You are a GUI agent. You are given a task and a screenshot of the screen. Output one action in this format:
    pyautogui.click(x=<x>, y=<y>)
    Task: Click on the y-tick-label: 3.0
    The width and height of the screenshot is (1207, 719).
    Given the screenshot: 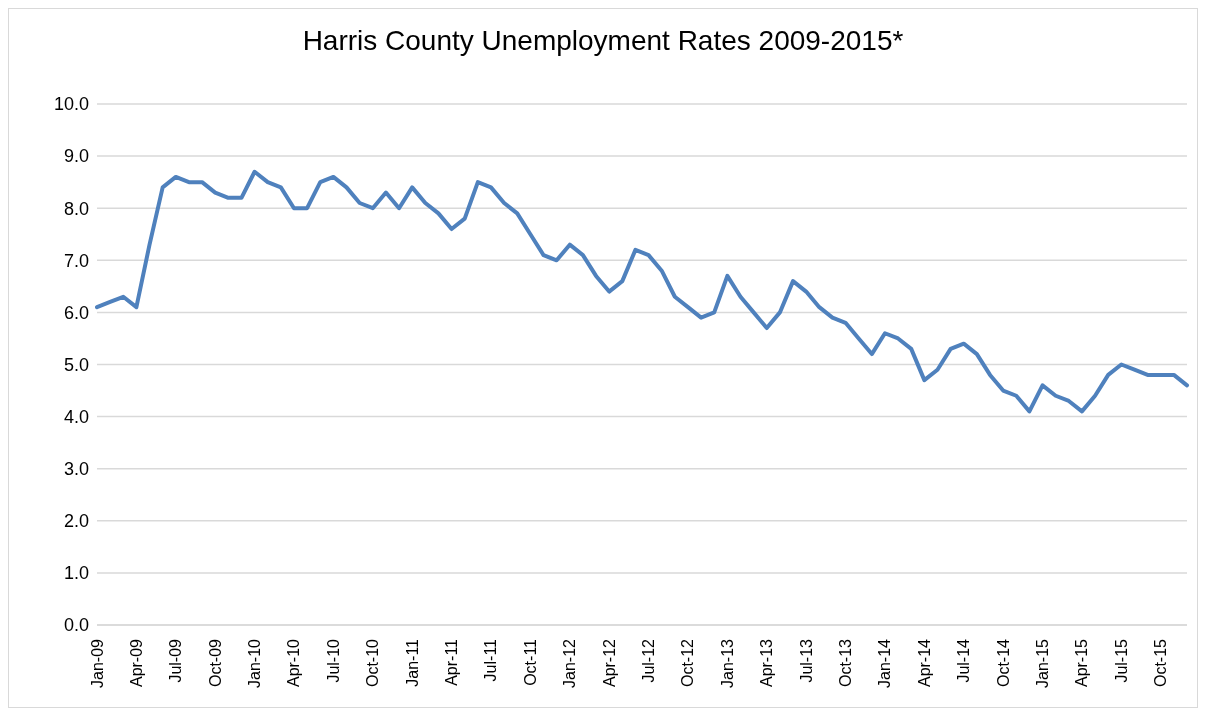 What is the action you would take?
    pyautogui.click(x=76, y=469)
    